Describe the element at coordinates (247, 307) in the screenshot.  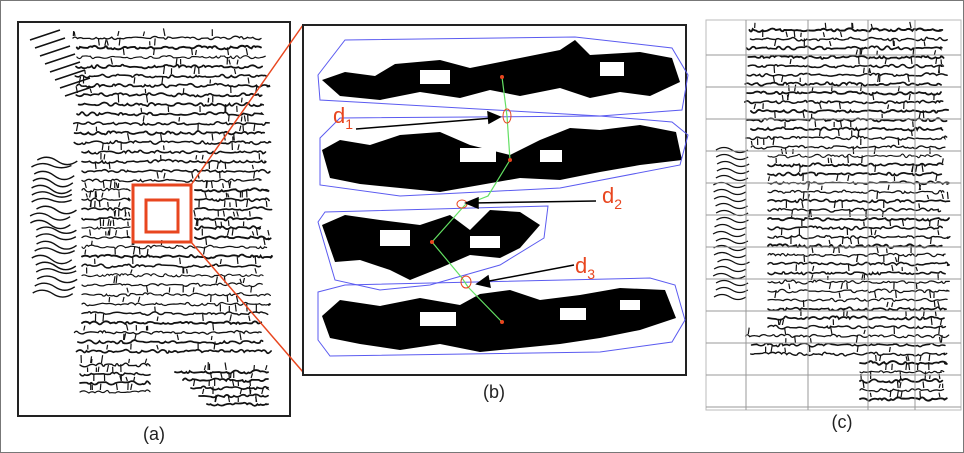
I see `zoom-line-bottom` at that location.